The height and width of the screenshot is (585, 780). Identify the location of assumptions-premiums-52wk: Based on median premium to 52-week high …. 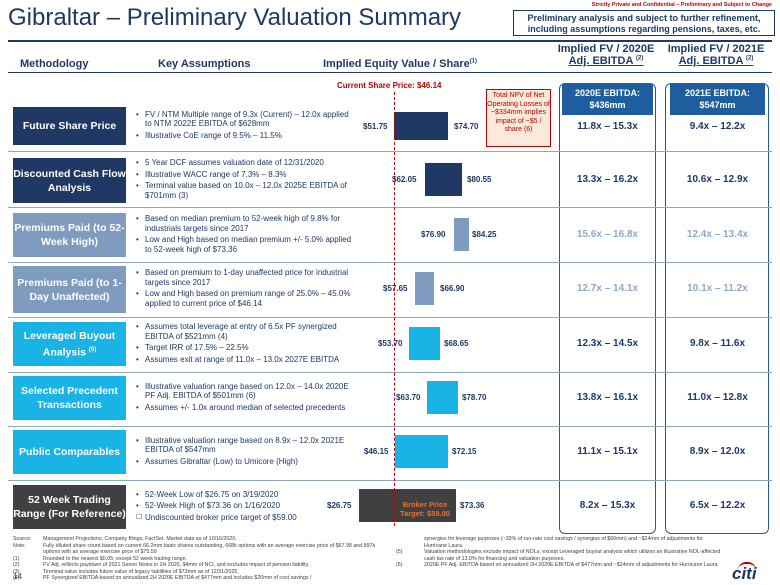
(246, 235).